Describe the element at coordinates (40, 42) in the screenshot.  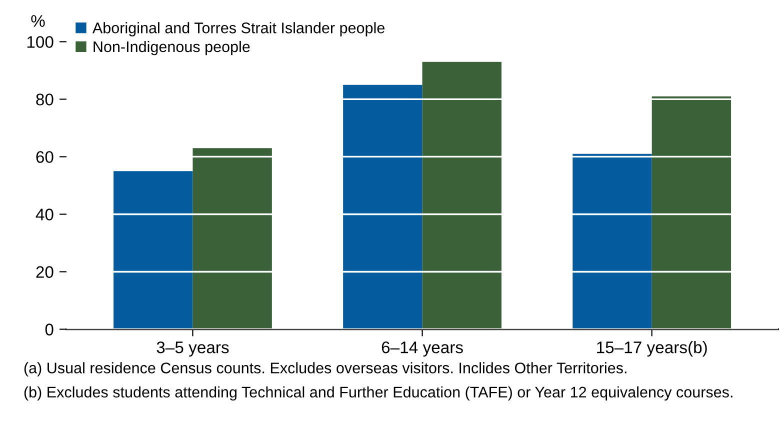
I see `y-tick-label: 100` at that location.